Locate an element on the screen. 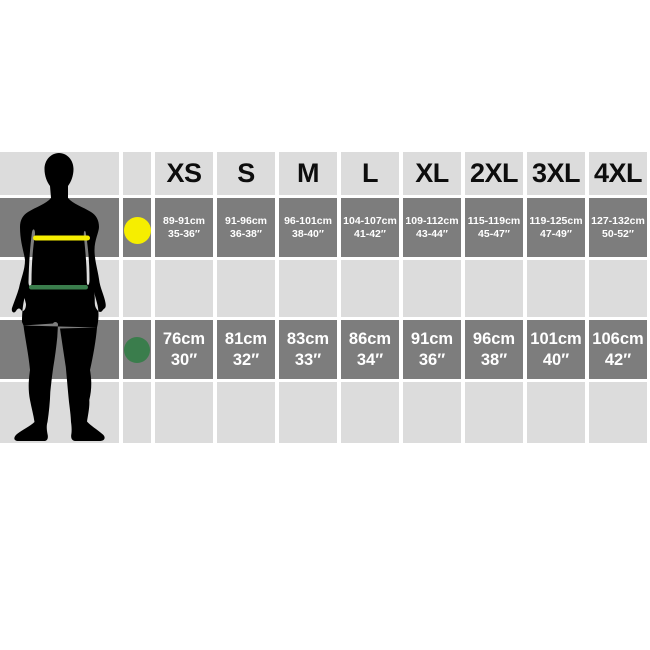  chest-cell-xl: 109-112cm 43-44″ is located at coordinates (432, 227).